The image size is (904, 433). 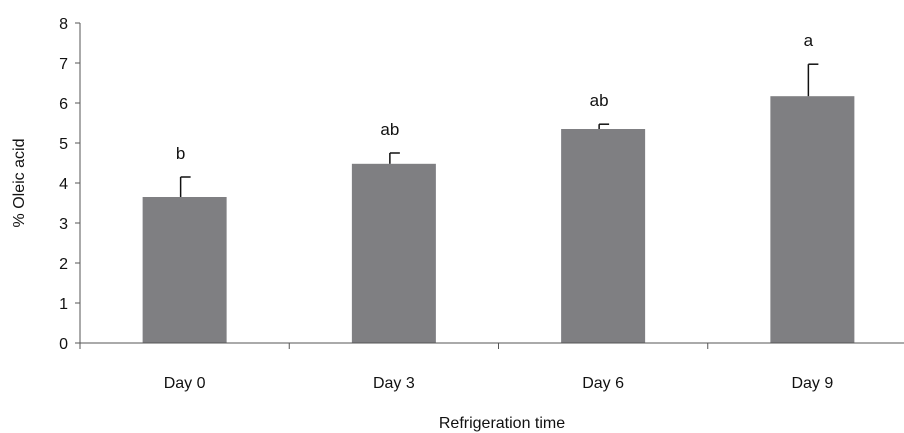 I want to click on y-tick-label: 3, so click(x=63, y=224).